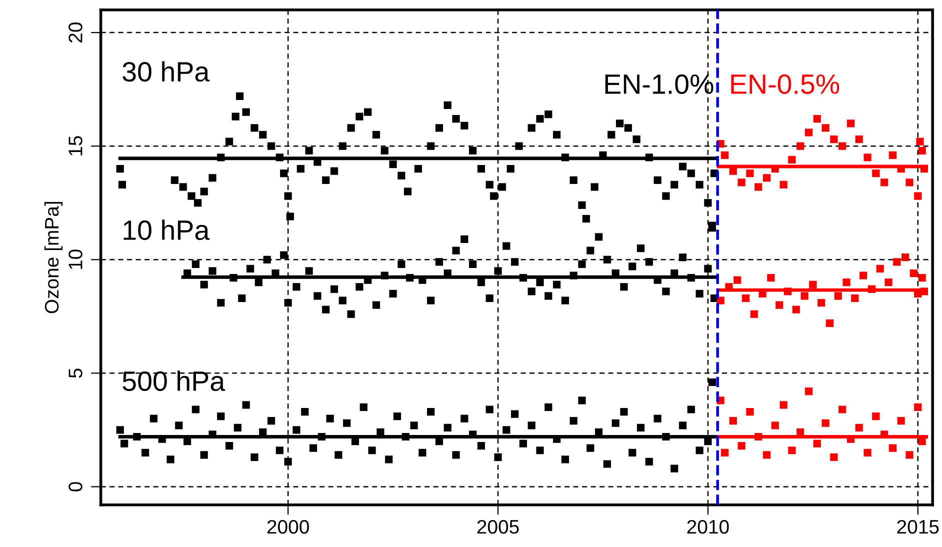 The image size is (942, 547). What do you see at coordinates (498, 527) in the screenshot?
I see `x-tick-label: 2005` at bounding box center [498, 527].